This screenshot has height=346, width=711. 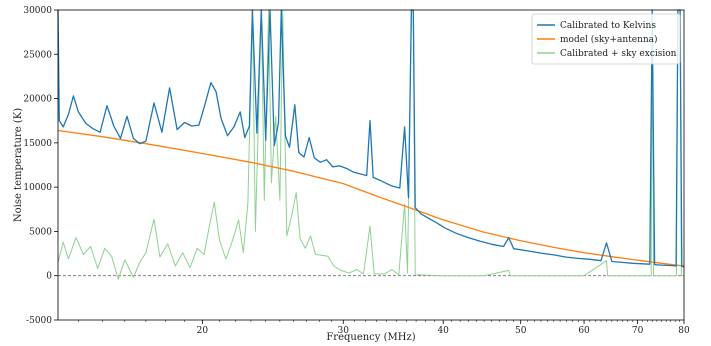 What do you see at coordinates (370, 337) in the screenshot?
I see `x-axis-label: Frequency (MHz)` at bounding box center [370, 337].